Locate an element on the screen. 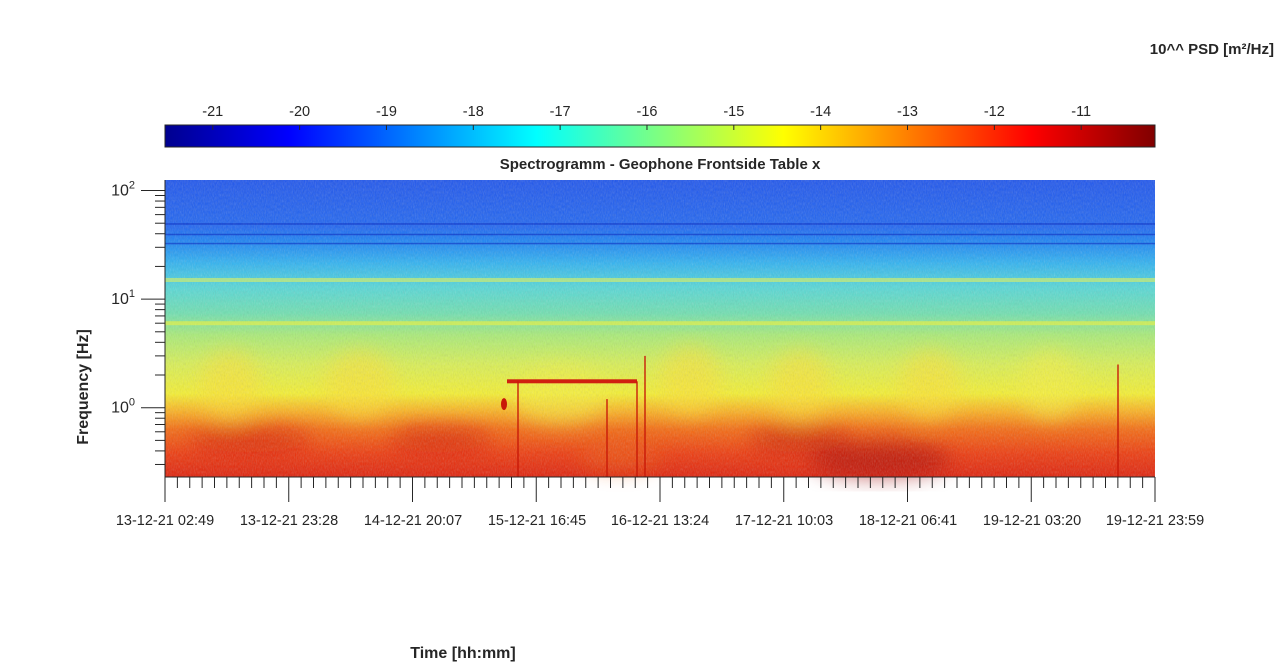 The height and width of the screenshot is (663, 1276). y-axis: 10⁰ 10¹ 10² Frequency [Hz] is located at coordinates (120, 328).